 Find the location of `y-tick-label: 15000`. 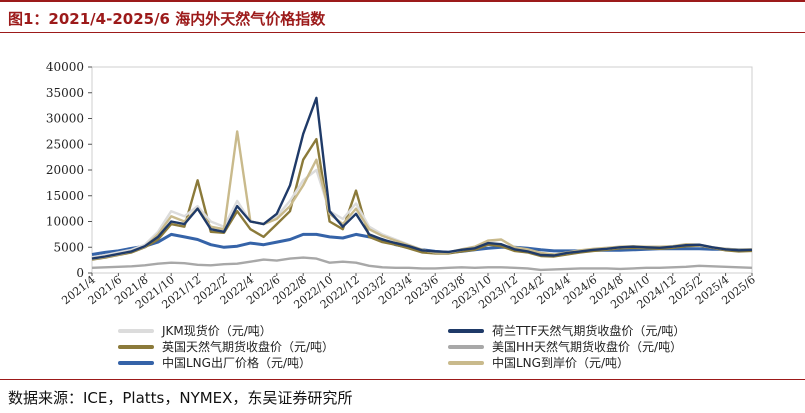

y-tick-label: 15000 is located at coordinates (65, 196).